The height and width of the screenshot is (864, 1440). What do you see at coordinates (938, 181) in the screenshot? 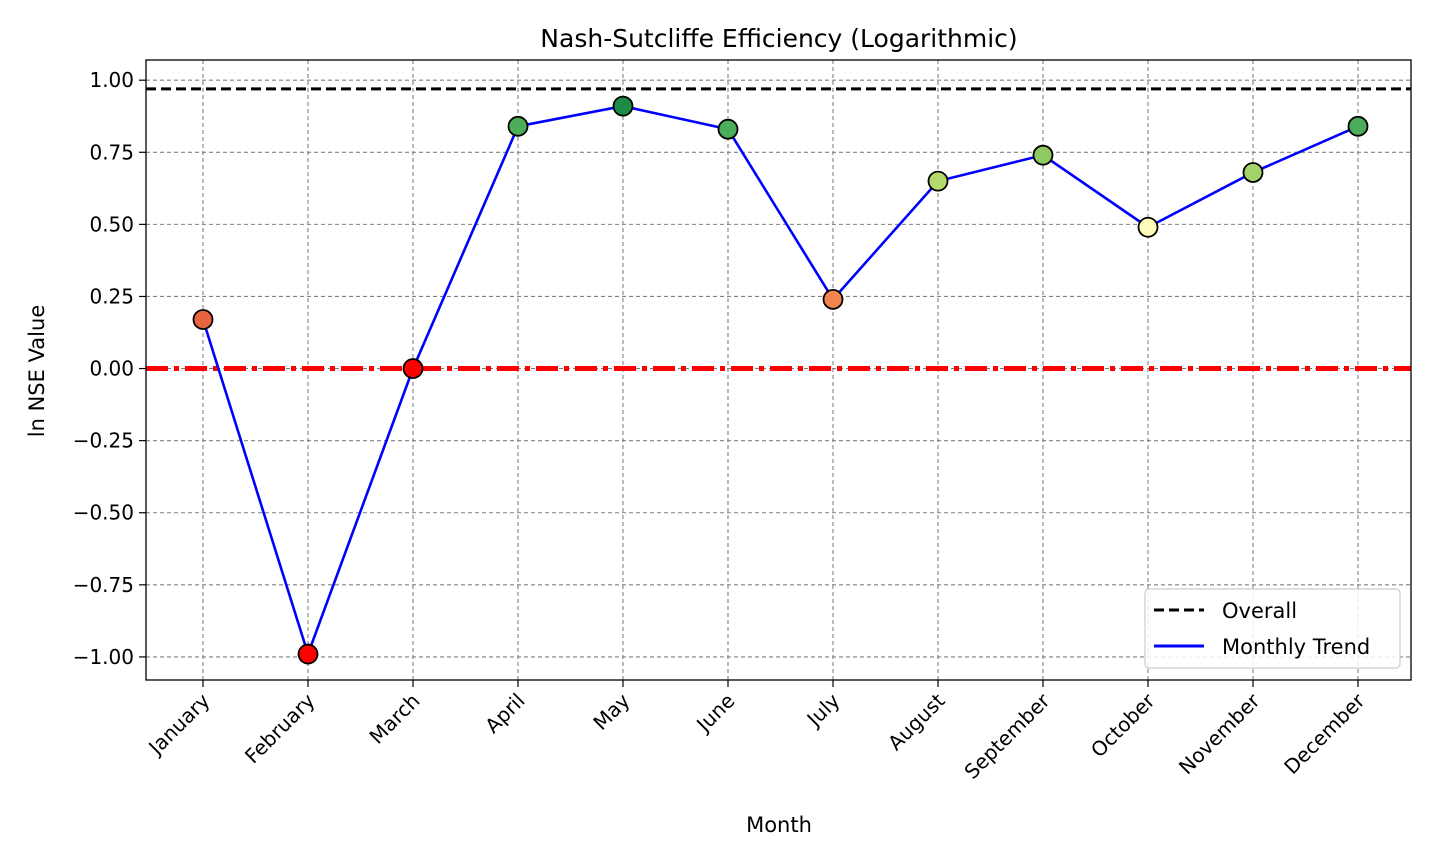
I see `data-point-august` at bounding box center [938, 181].